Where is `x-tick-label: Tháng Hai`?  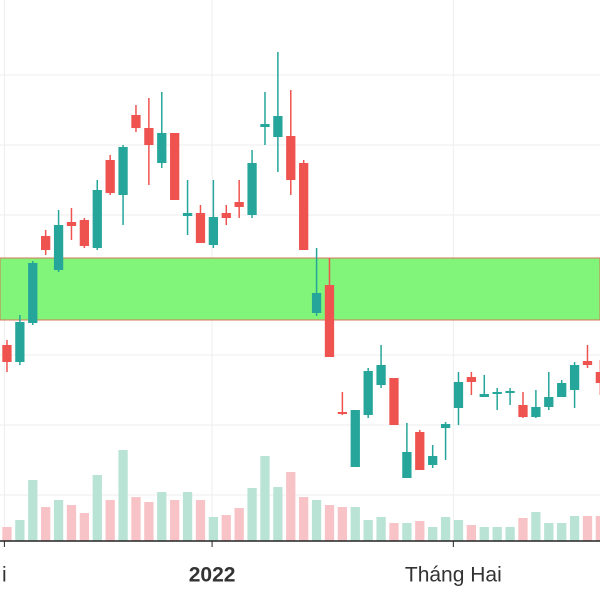
x-tick-label: Tháng Hai is located at coordinates (453, 575).